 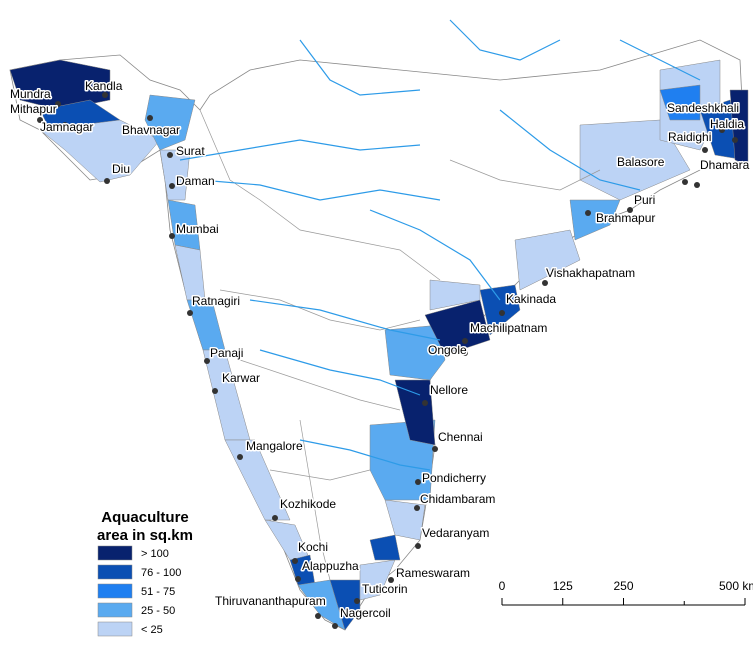 What do you see at coordinates (330, 566) in the screenshot?
I see `place-label: Alappuzha` at bounding box center [330, 566].